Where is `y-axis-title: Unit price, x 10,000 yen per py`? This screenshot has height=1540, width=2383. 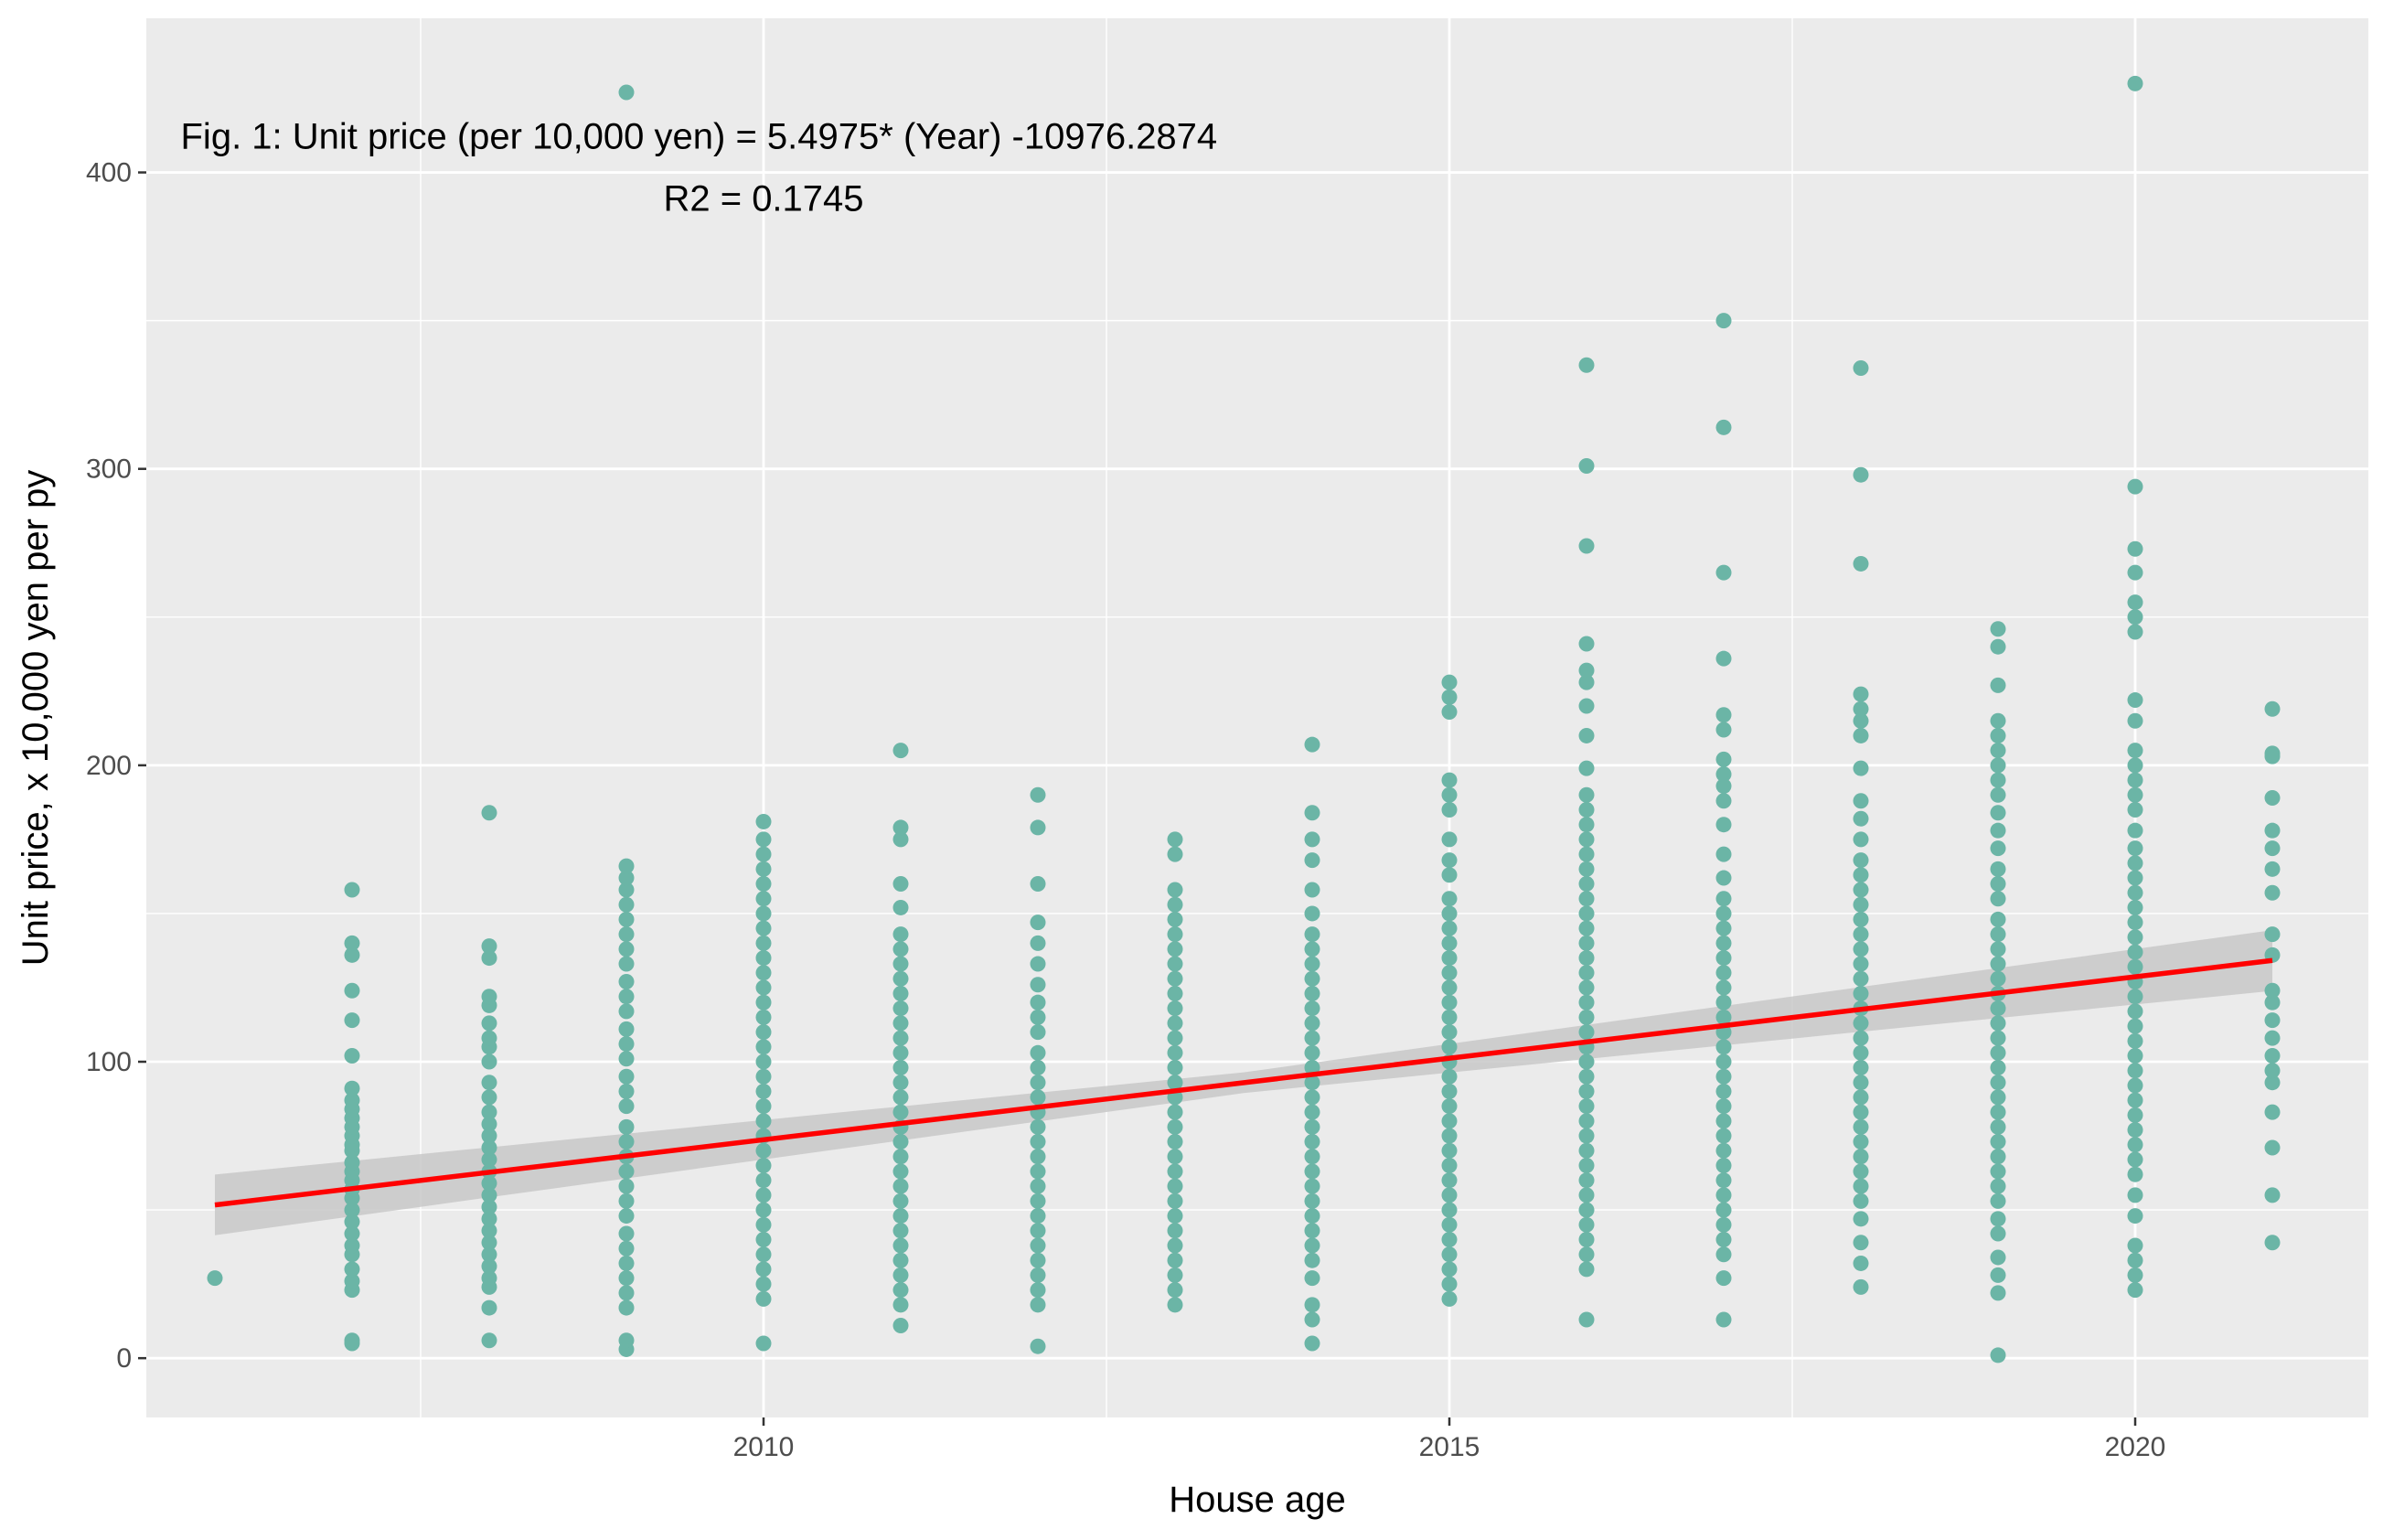
y-axis-title: Unit price, x 10,000 yen per py is located at coordinates (36, 719).